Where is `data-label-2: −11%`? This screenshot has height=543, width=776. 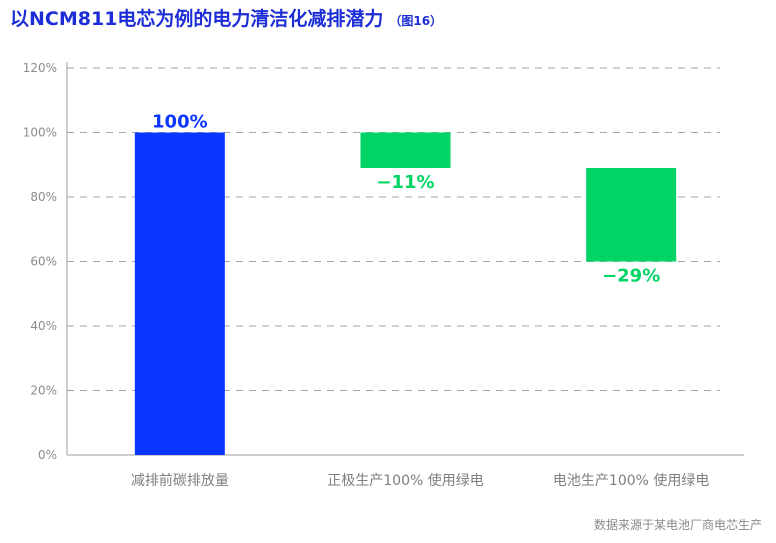 data-label-2: −11% is located at coordinates (405, 182).